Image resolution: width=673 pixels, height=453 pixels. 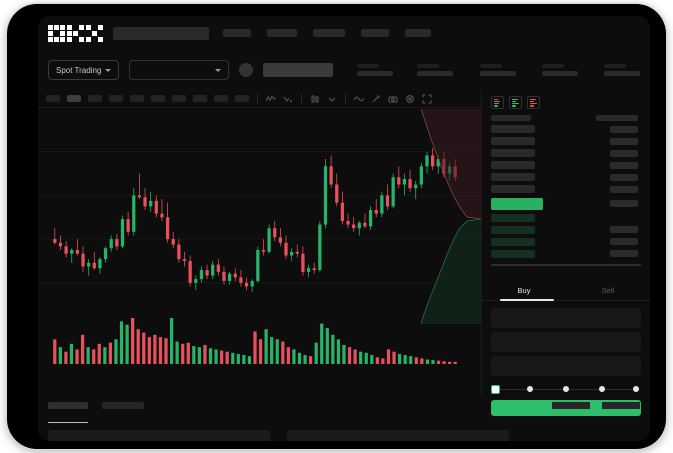 I want to click on active-tab-underline, so click(x=527, y=300).